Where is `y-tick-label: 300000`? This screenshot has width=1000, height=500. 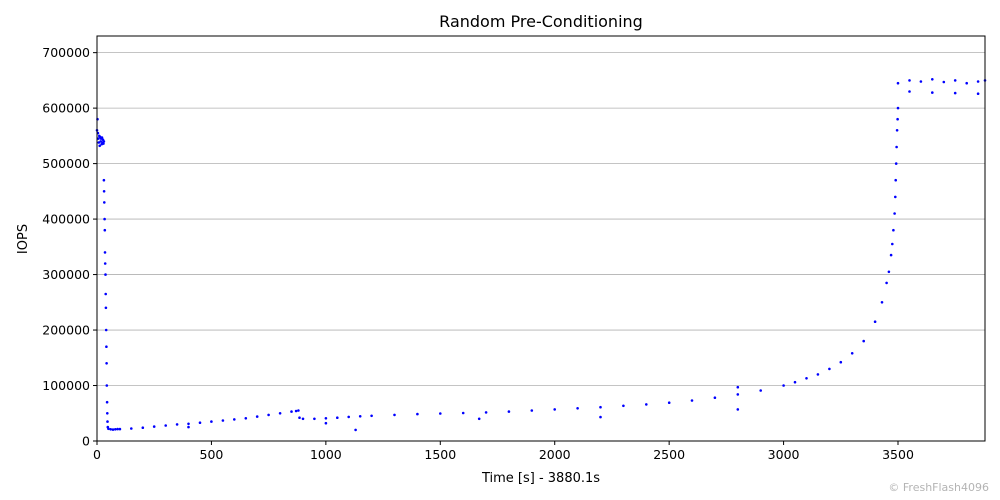 y-tick-label: 300000 is located at coordinates (66, 274).